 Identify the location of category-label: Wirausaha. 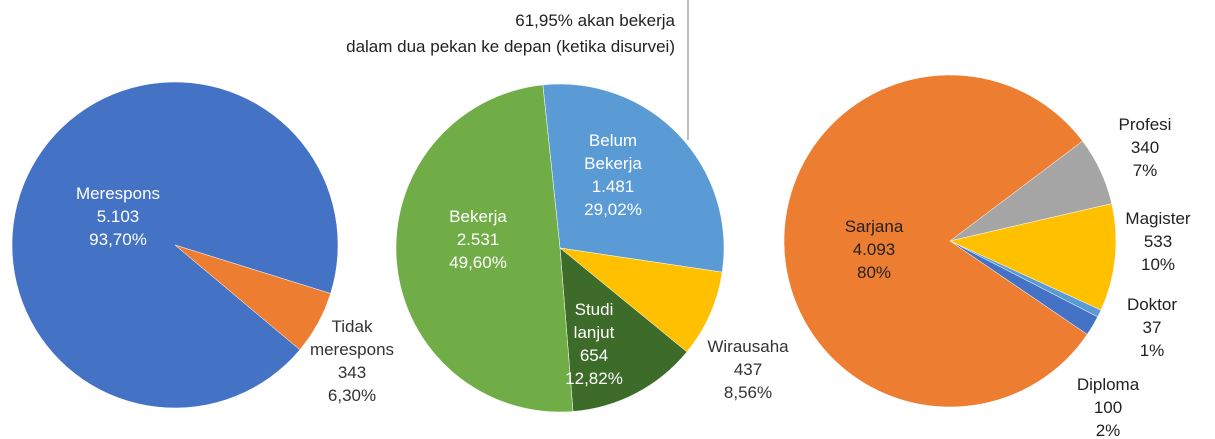
(748, 346).